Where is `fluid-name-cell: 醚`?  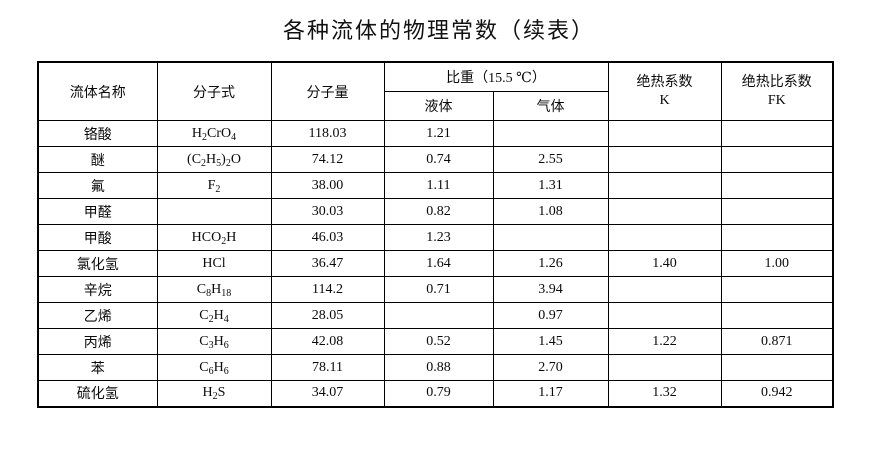 fluid-name-cell: 醚 is located at coordinates (97, 159).